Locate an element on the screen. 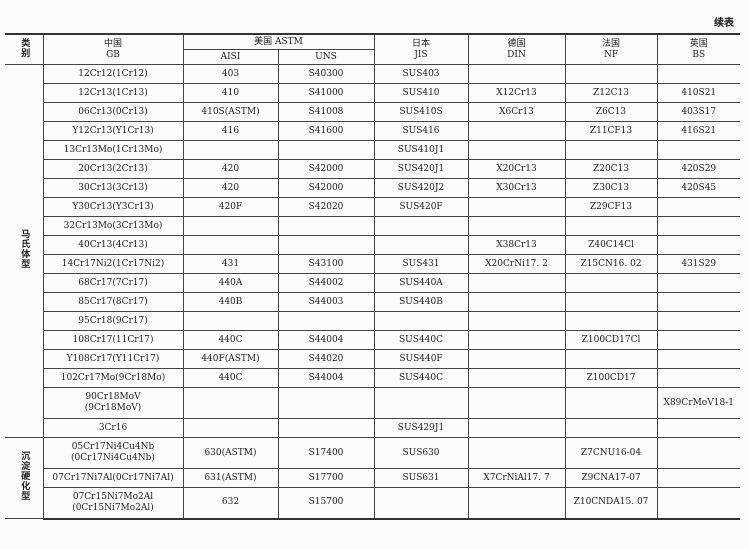 This screenshot has width=750, height=549. gb-cell: 95Cr18(9Cr17) is located at coordinates (113, 321).